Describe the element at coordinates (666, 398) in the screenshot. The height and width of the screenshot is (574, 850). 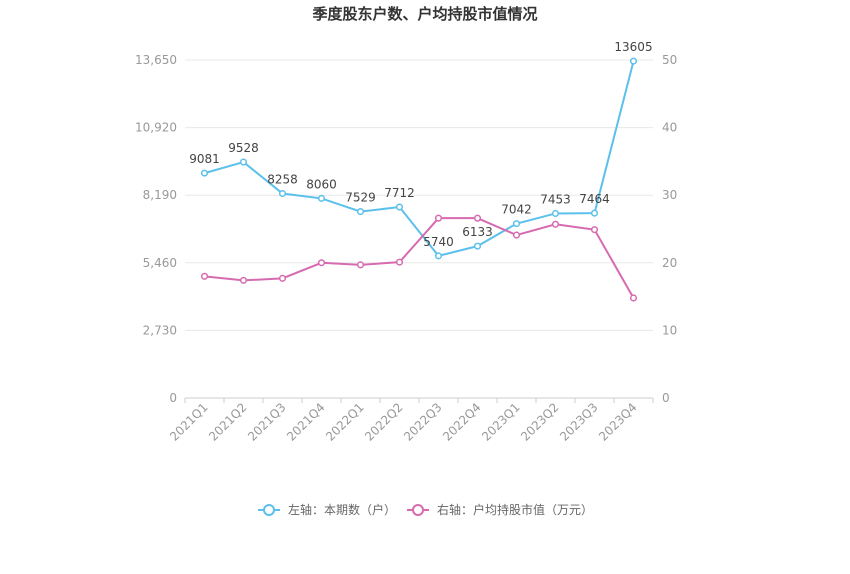
I see `right-axis-tick-label: 0` at that location.